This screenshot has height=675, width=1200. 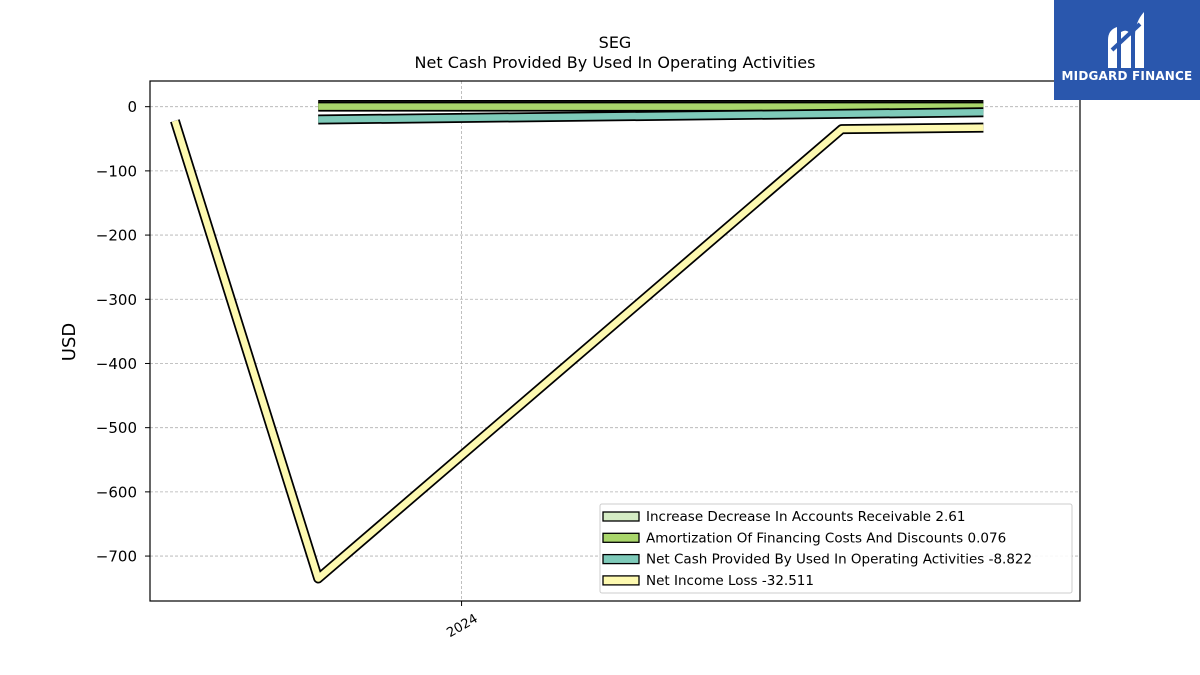 What do you see at coordinates (1126, 40) in the screenshot?
I see `logo-mark-icon` at bounding box center [1126, 40].